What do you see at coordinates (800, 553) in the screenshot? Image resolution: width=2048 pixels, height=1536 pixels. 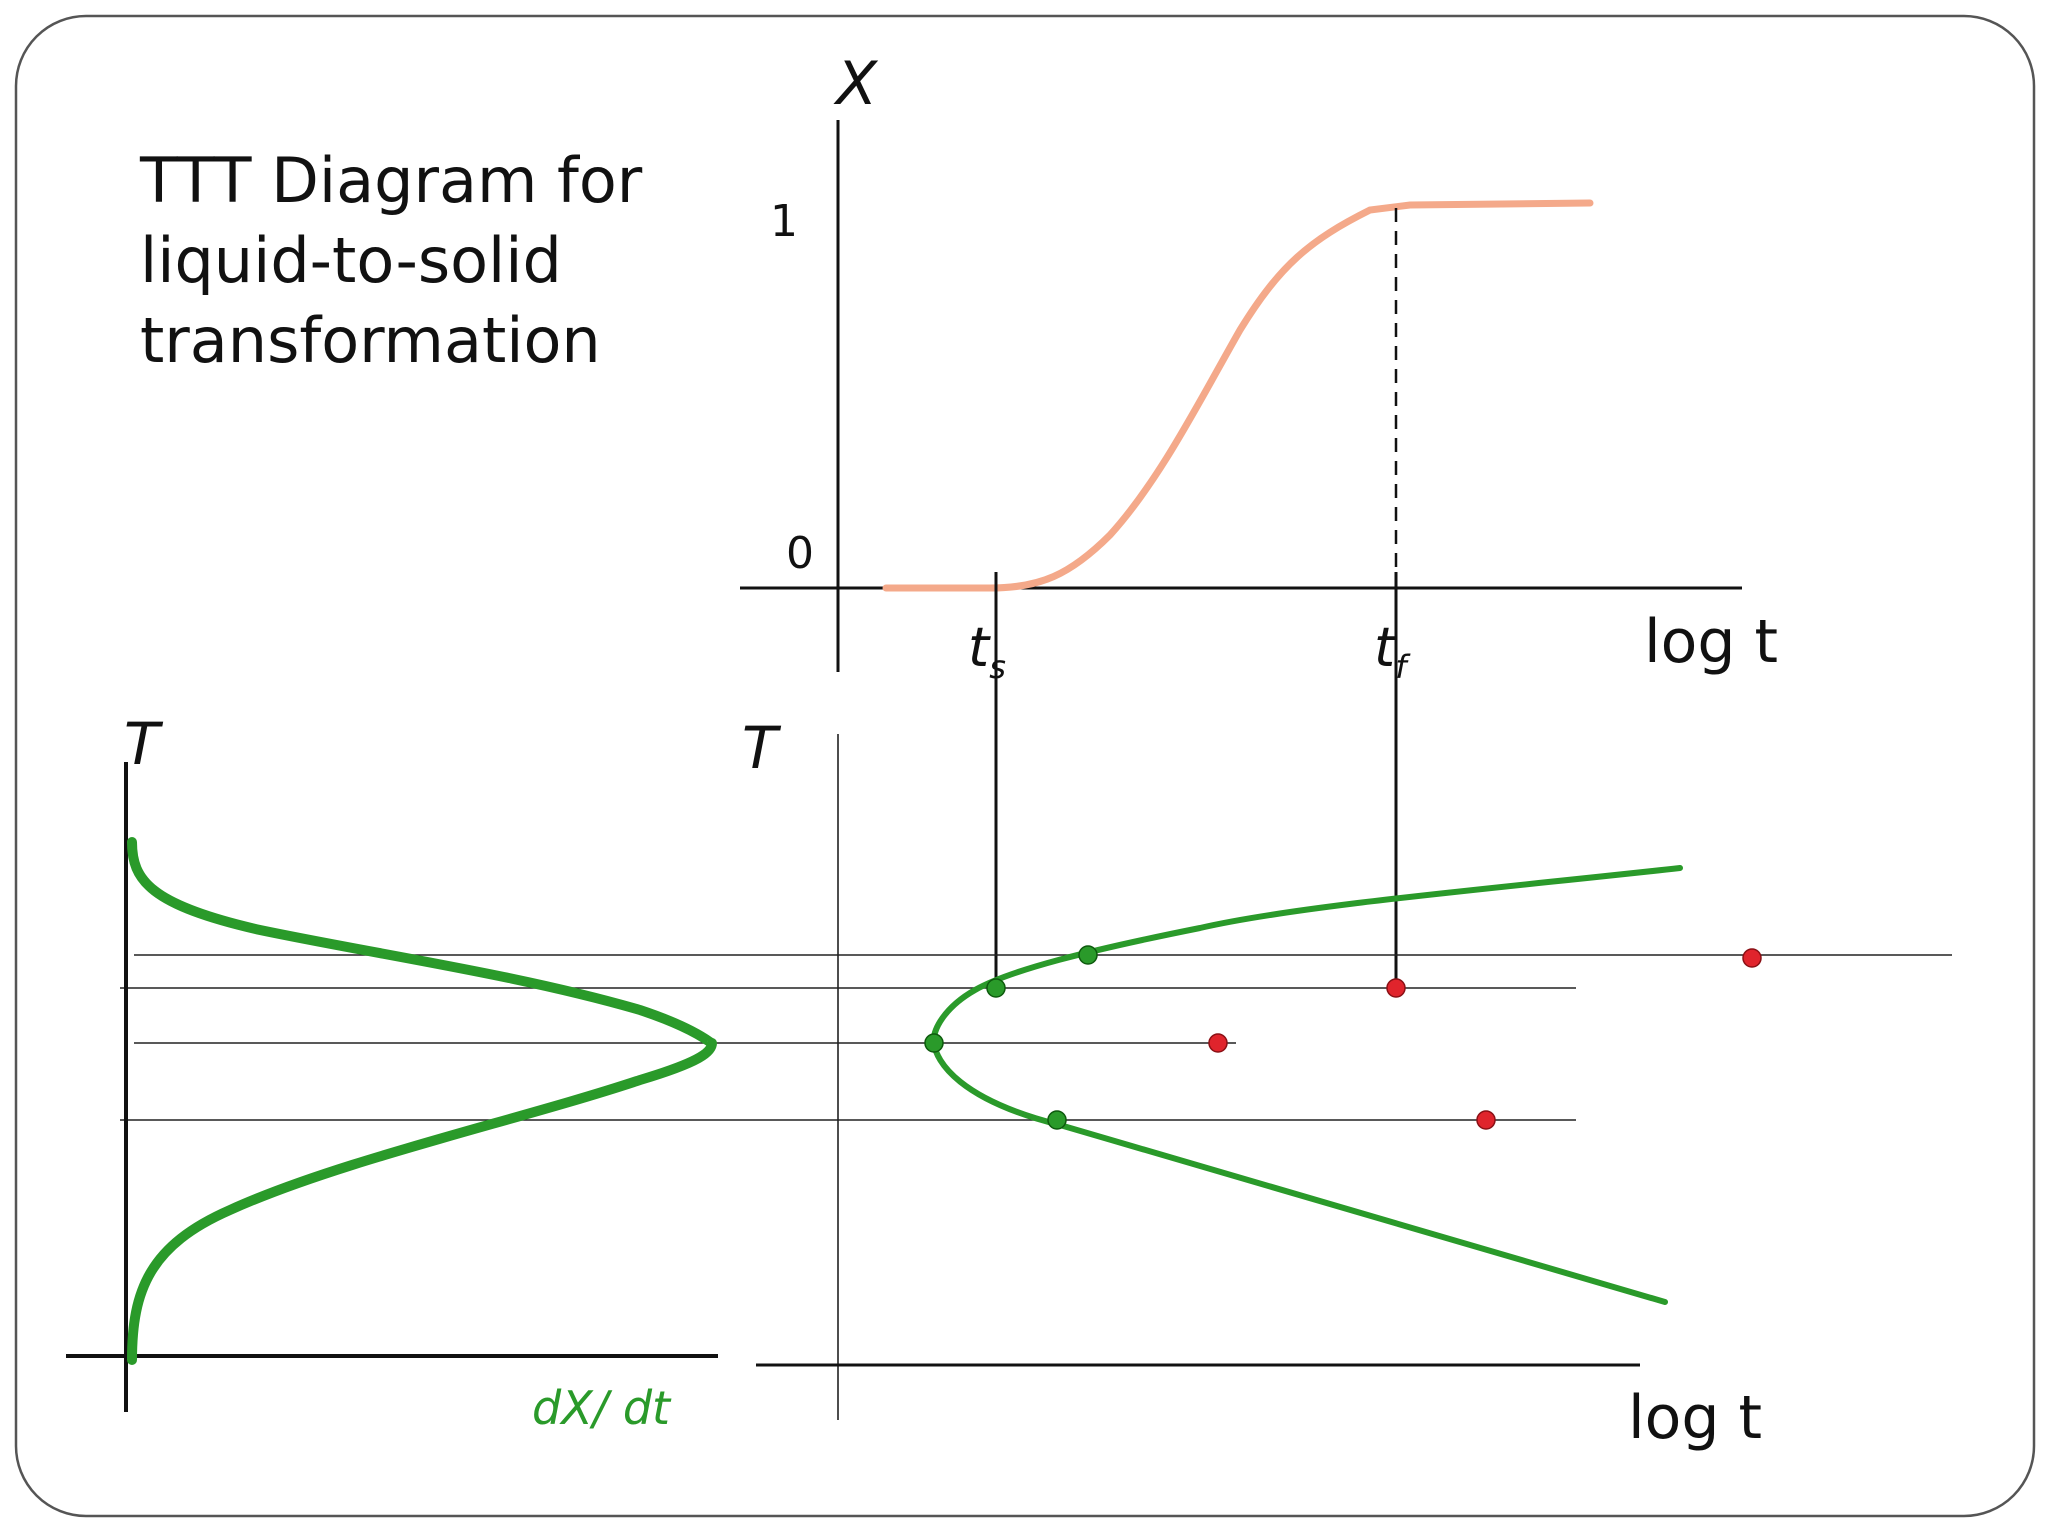 I see `top-plot-tick-0: 0` at bounding box center [800, 553].